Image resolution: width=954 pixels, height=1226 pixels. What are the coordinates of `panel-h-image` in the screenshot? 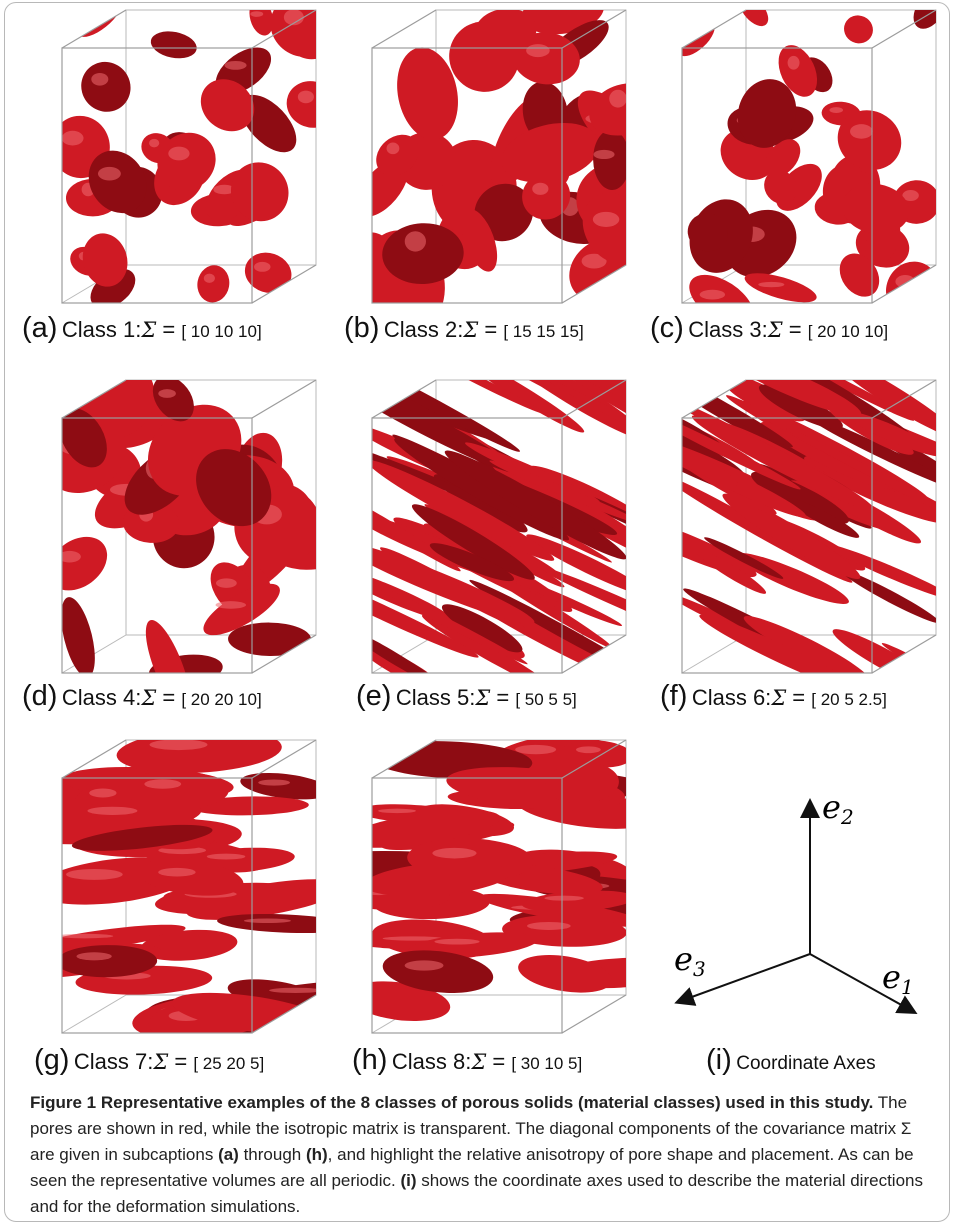 It's located at (499, 886).